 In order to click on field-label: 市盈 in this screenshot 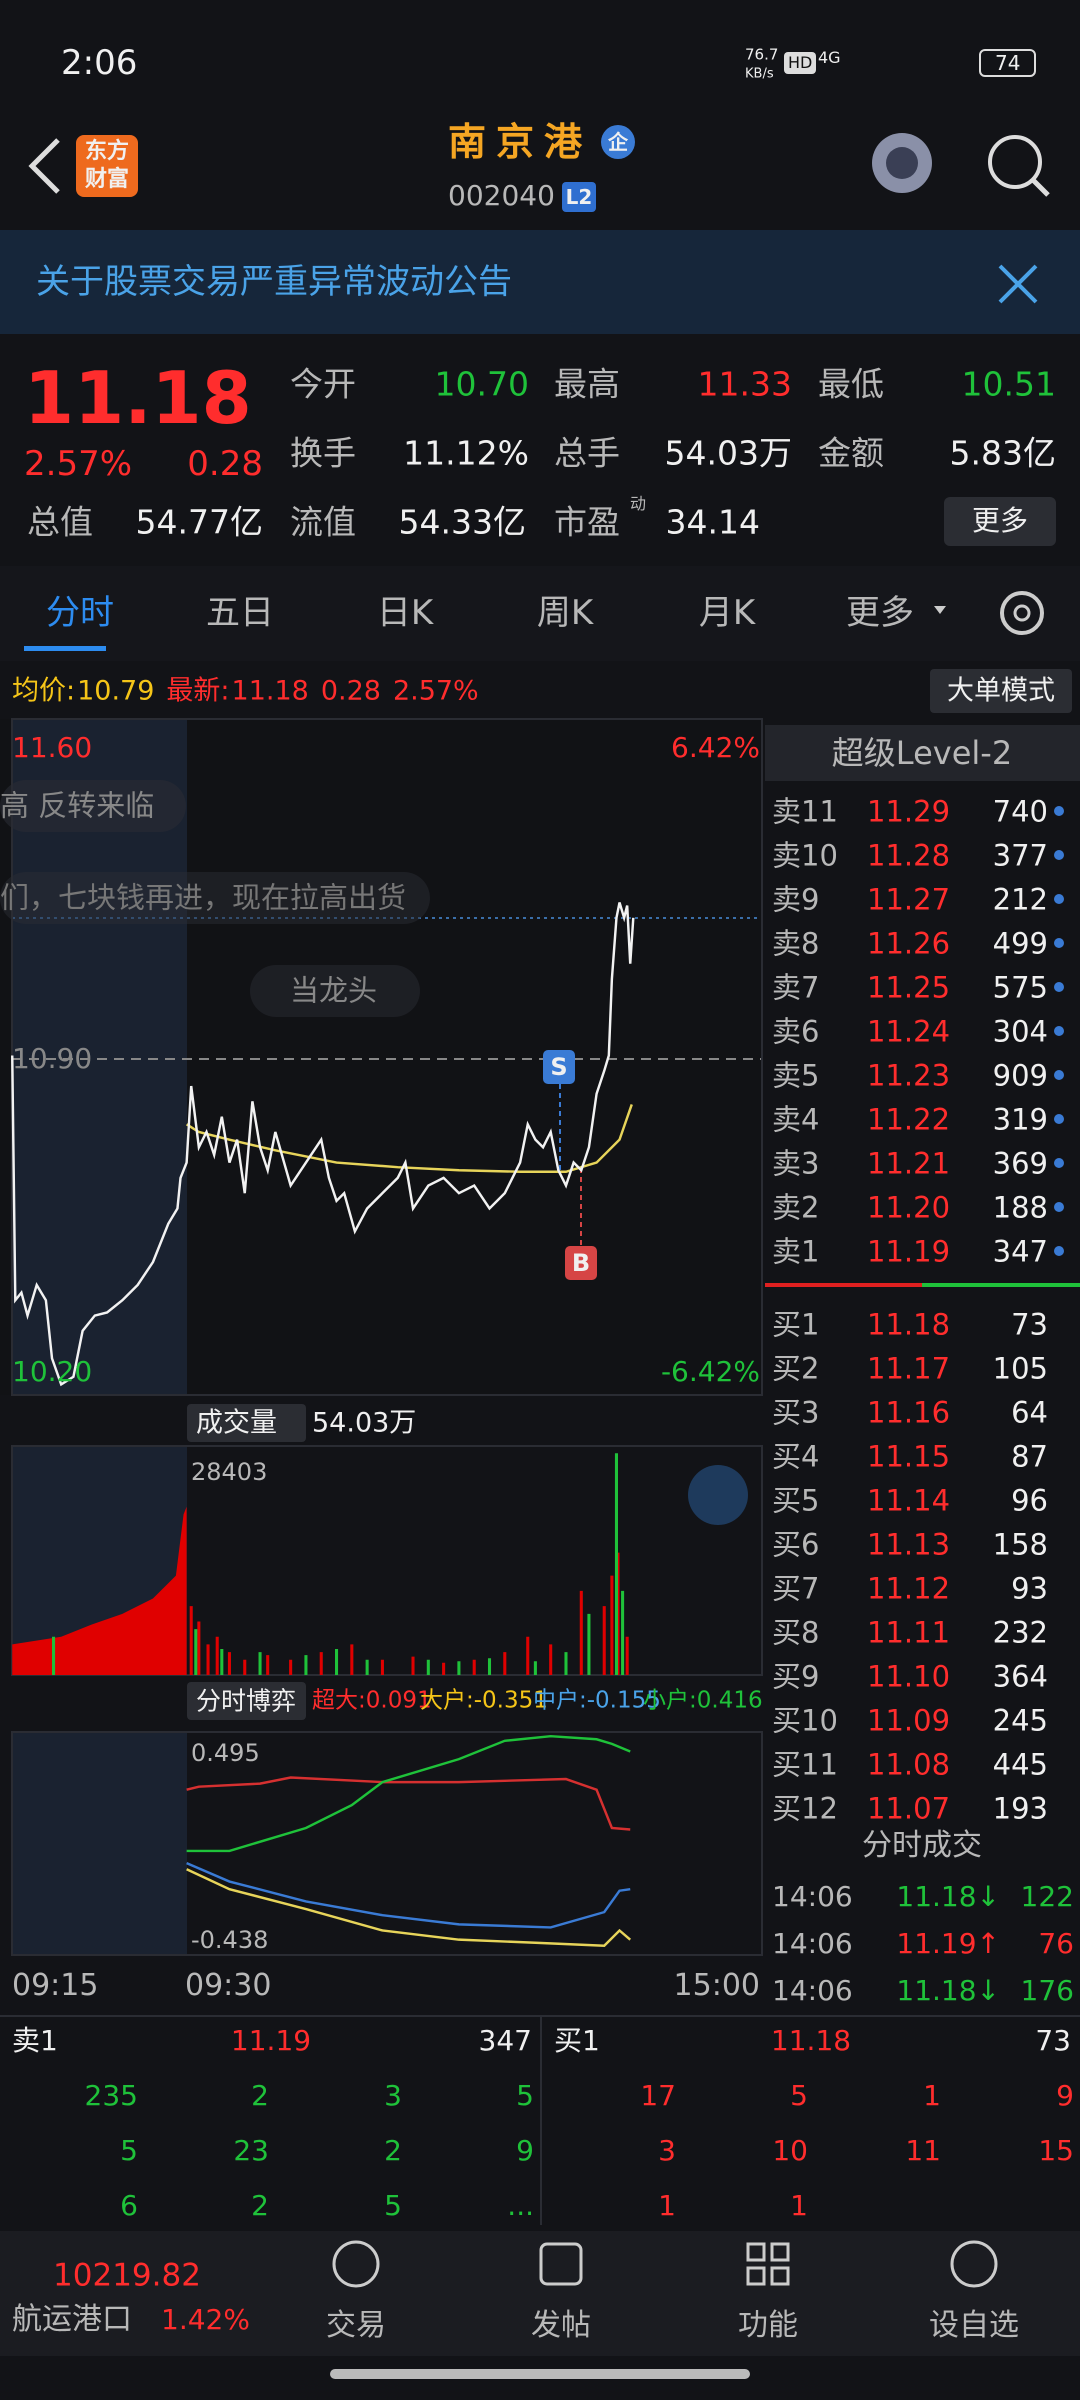, I will do `click(587, 522)`.